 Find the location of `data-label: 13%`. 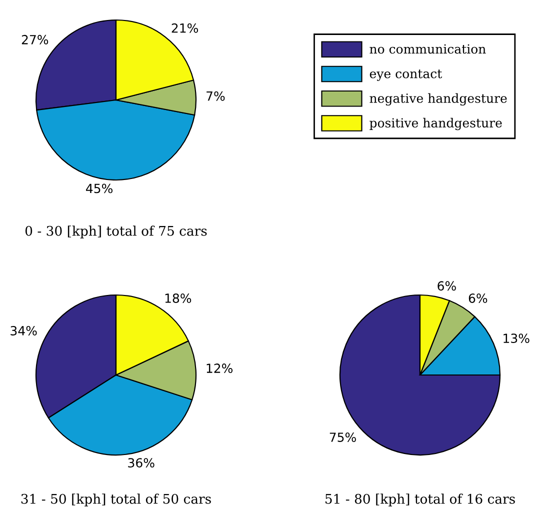

data-label: 13% is located at coordinates (517, 339).